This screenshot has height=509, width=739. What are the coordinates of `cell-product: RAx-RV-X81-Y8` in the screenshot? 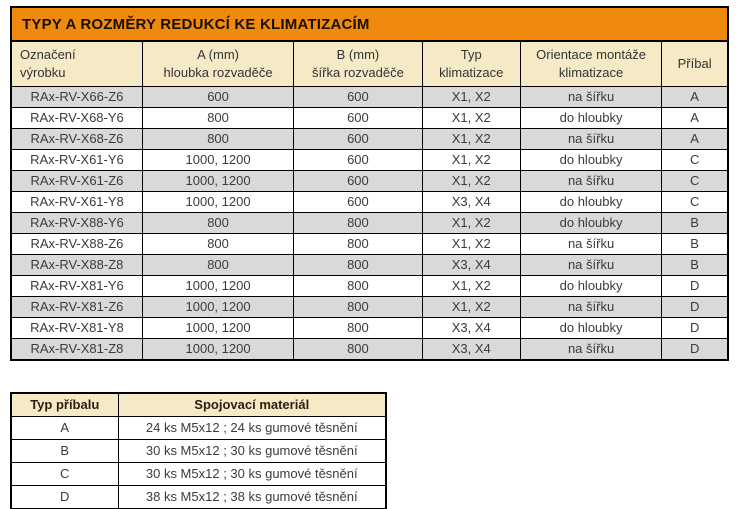 It's located at (76, 328).